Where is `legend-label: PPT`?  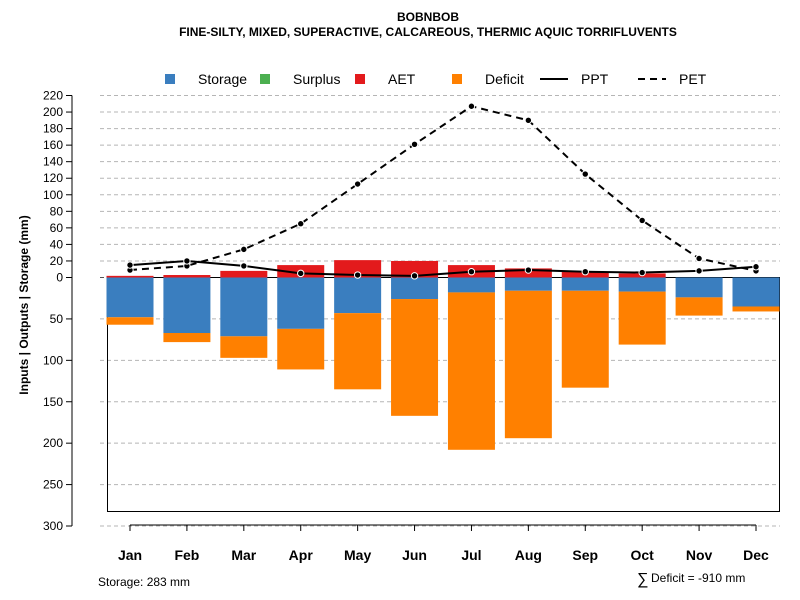 legend-label: PPT is located at coordinates (595, 79).